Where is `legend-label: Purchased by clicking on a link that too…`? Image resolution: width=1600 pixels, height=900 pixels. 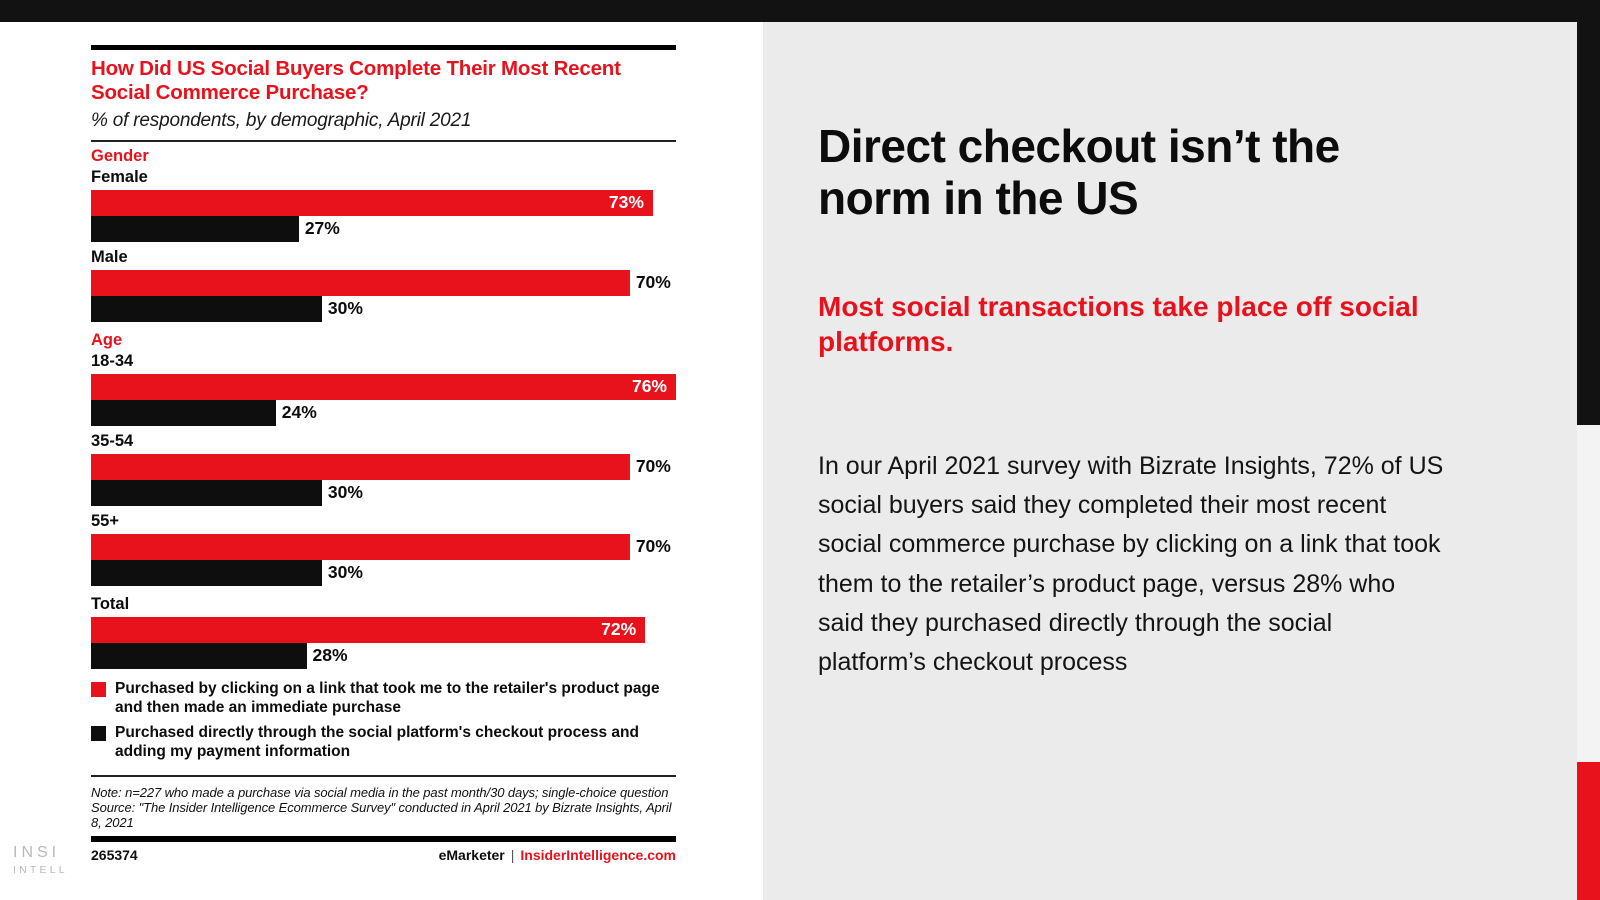
legend-label: Purchased by clicking on a link that too… is located at coordinates (387, 697).